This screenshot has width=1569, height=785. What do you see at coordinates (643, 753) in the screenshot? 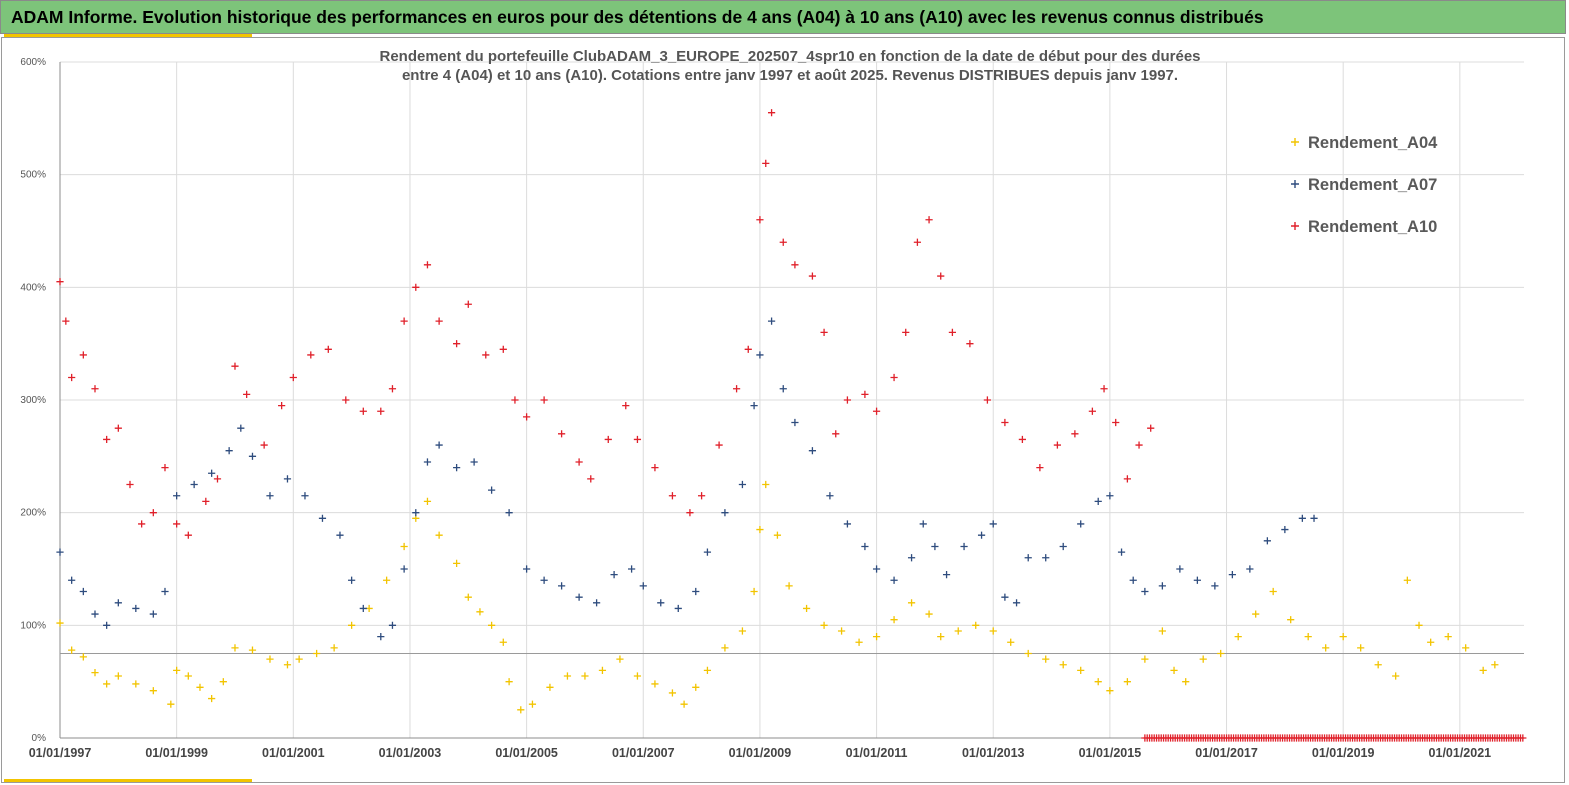
I see `x-tick-label: 01/01/2007` at bounding box center [643, 753].